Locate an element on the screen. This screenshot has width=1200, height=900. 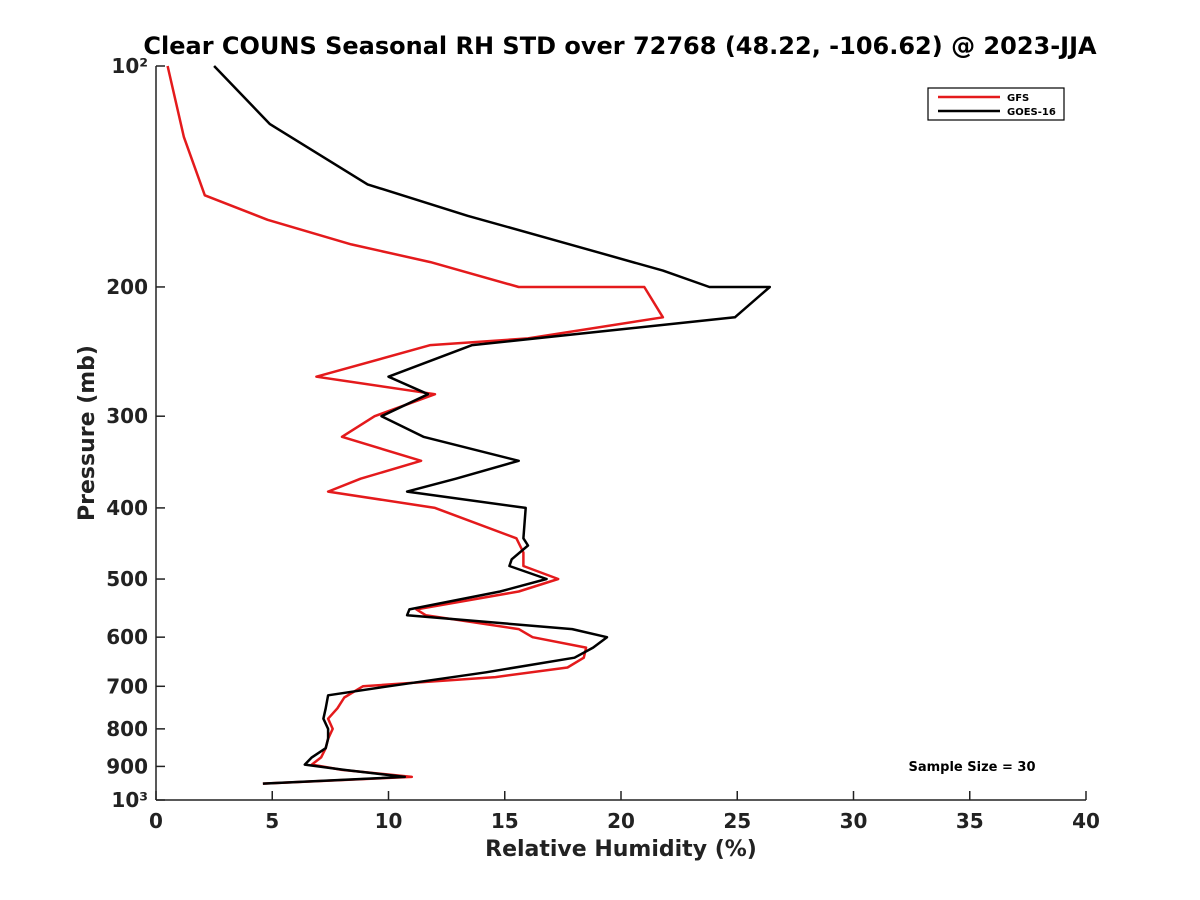
y-axis-label: Pressure (mb) is located at coordinates (87, 433).